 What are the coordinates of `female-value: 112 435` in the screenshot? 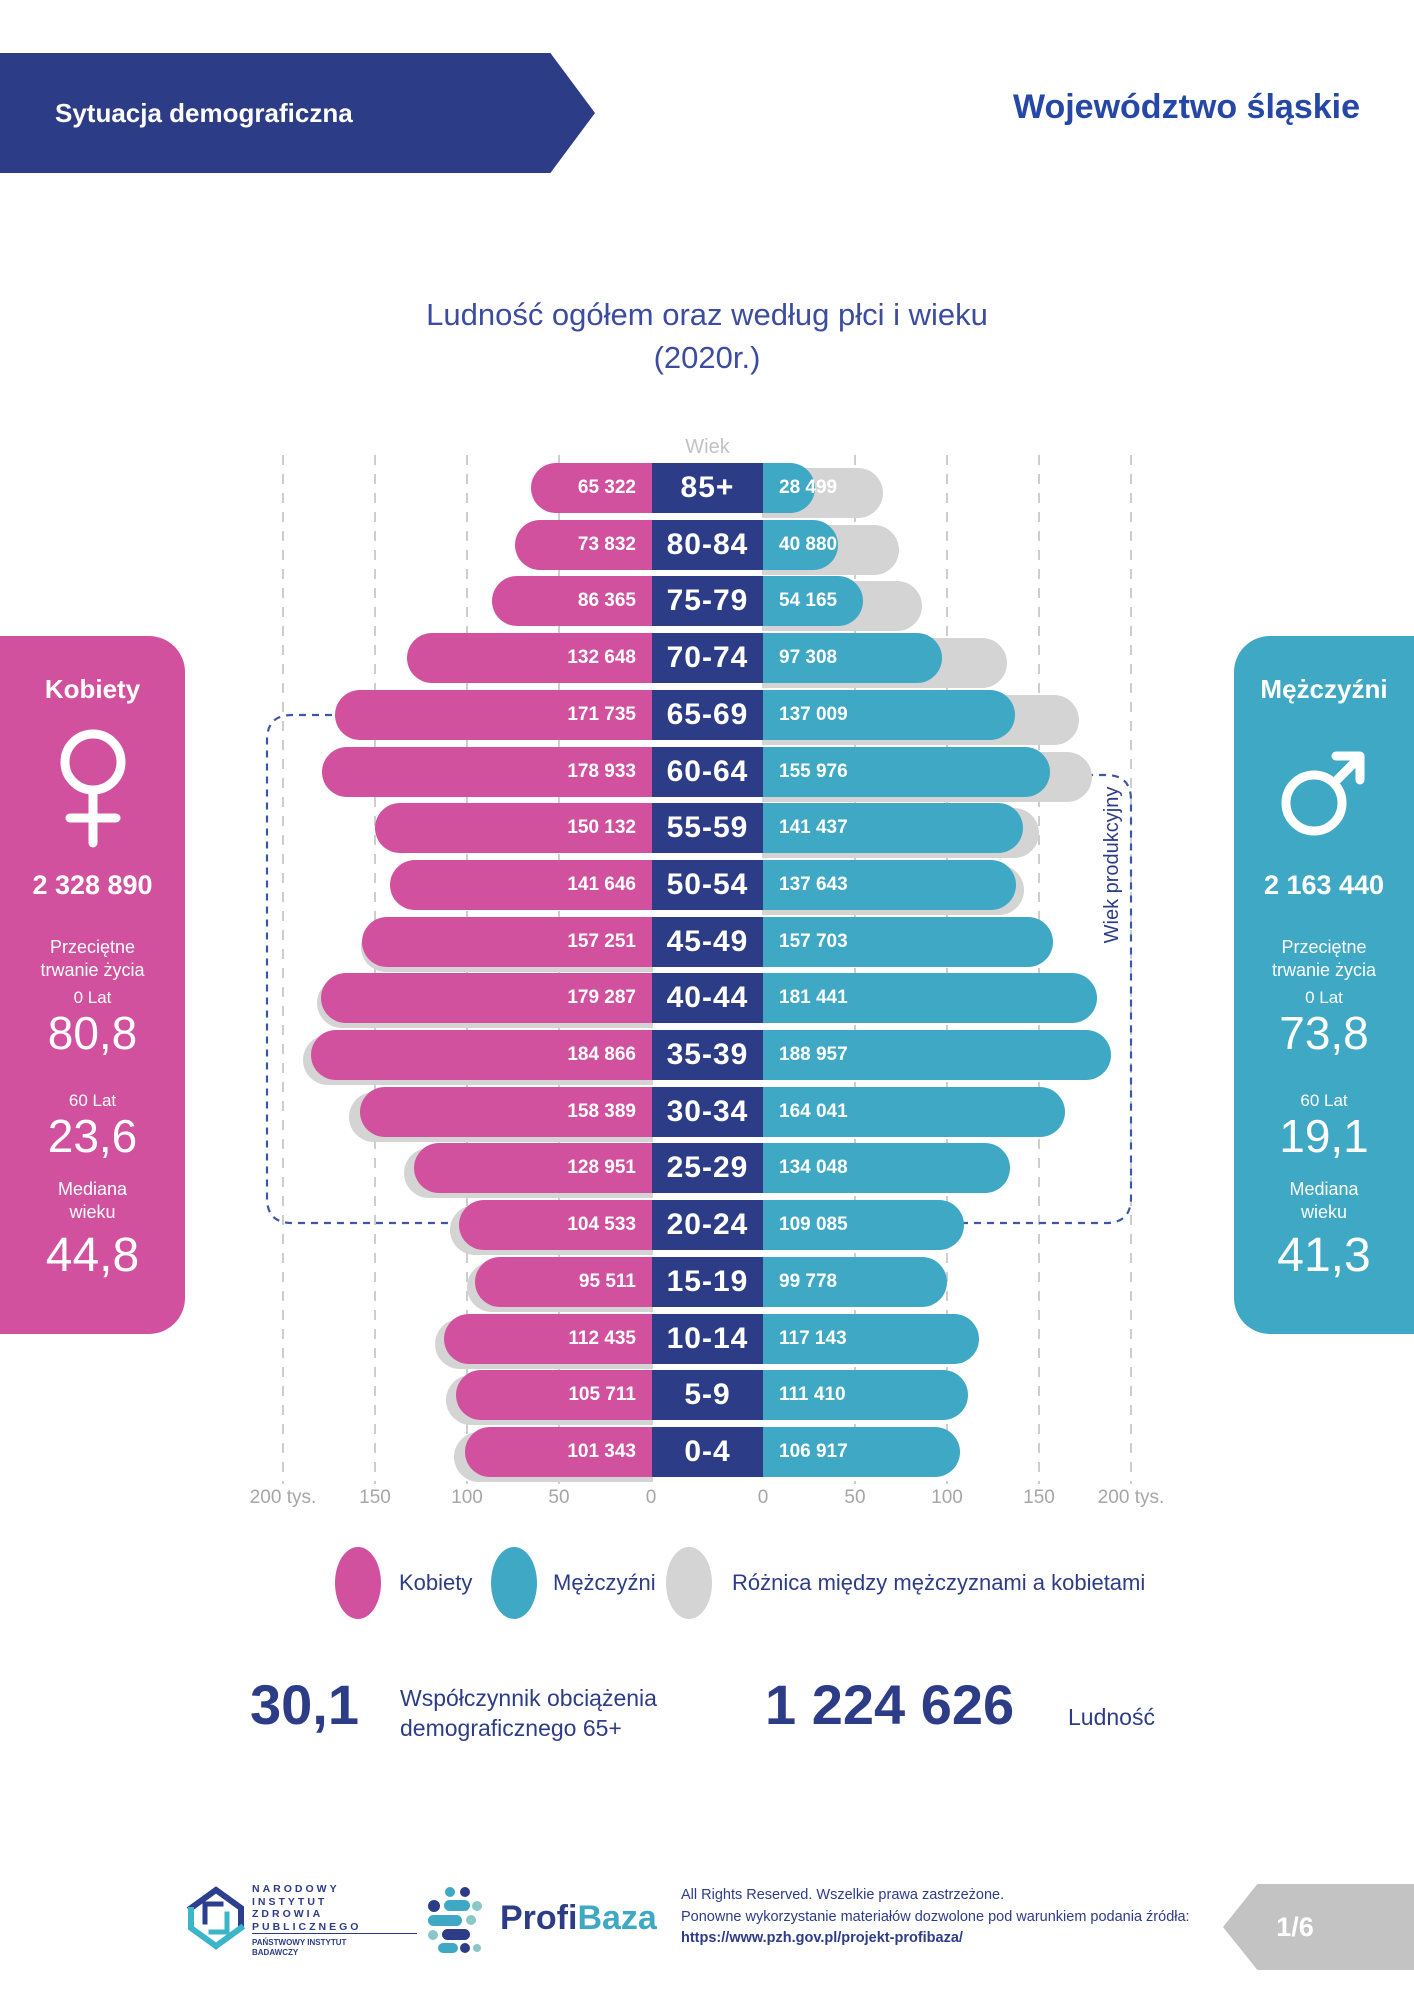 It's located at (602, 1338).